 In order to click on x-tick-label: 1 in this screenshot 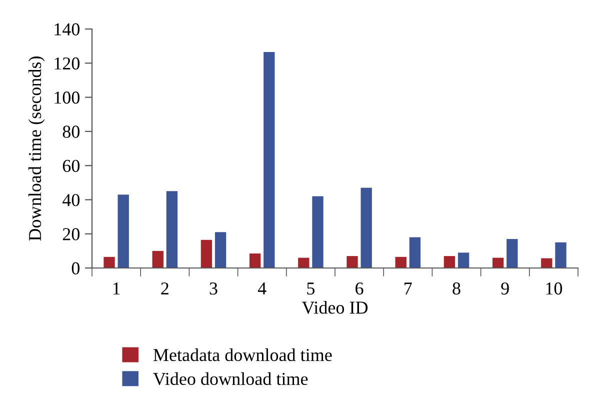, I will do `click(116, 288)`.